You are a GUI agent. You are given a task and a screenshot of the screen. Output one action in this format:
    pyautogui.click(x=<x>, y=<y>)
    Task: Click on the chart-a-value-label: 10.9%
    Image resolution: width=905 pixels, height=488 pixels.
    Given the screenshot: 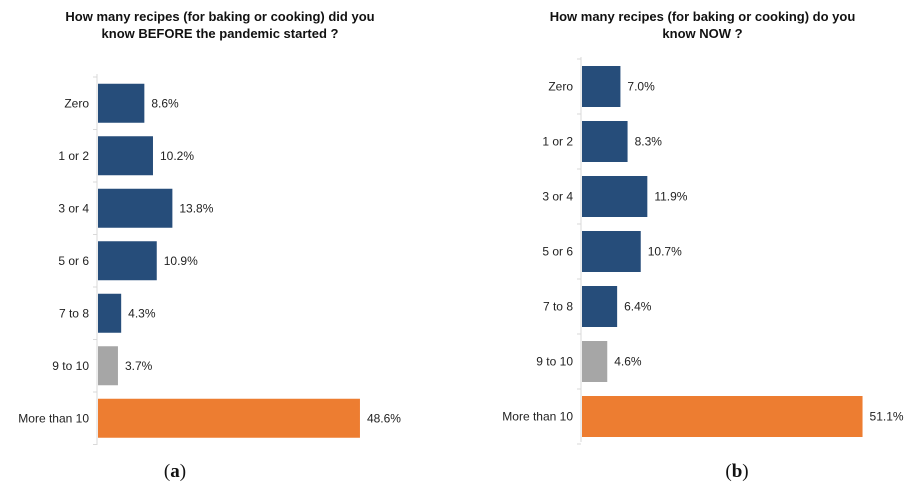 What is the action you would take?
    pyautogui.click(x=181, y=261)
    